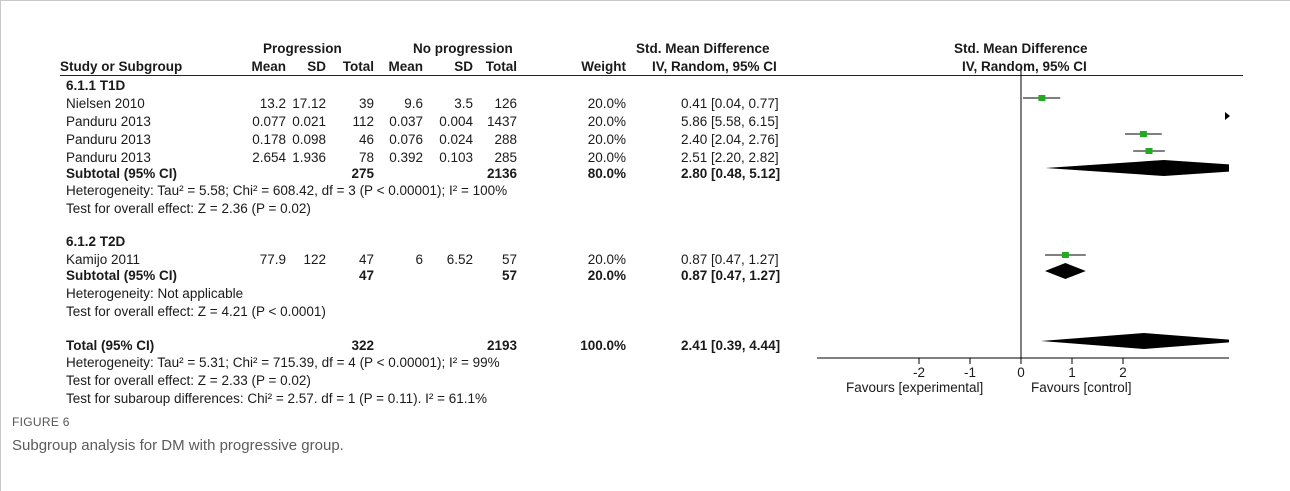 The image size is (1290, 491). Describe the element at coordinates (309, 103) in the screenshot. I see `sd1-cell: 17.12` at that location.